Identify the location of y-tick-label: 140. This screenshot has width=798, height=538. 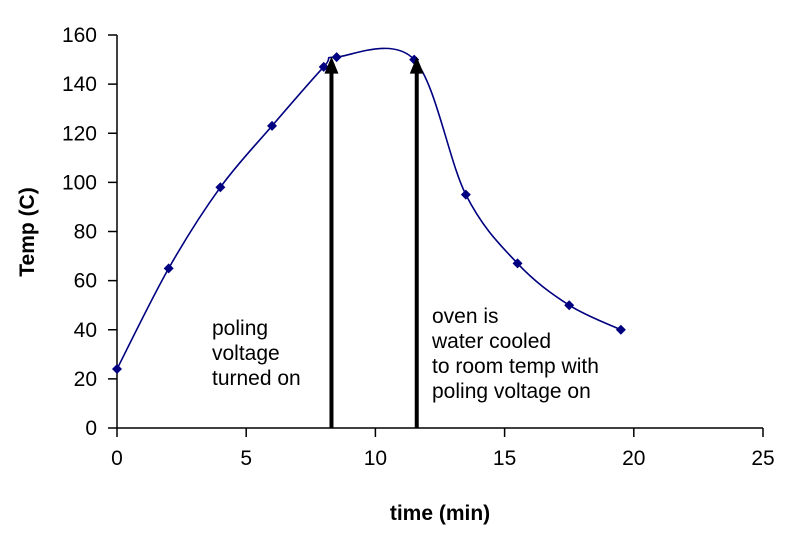
(79, 84).